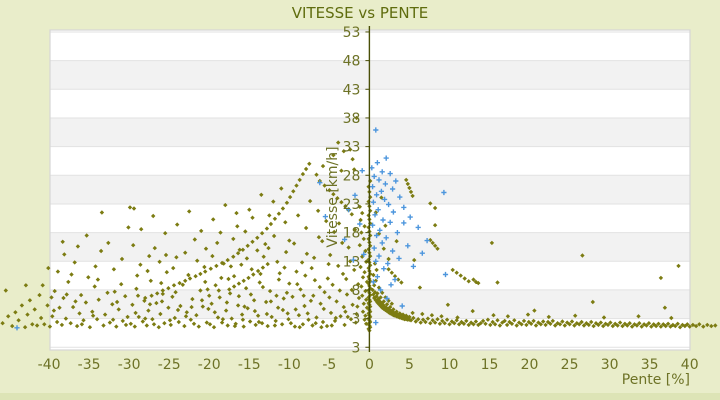 Image resolution: width=720 pixels, height=400 pixels. Describe the element at coordinates (352, 33) in the screenshot. I see `y-tick-label: 53` at that location.